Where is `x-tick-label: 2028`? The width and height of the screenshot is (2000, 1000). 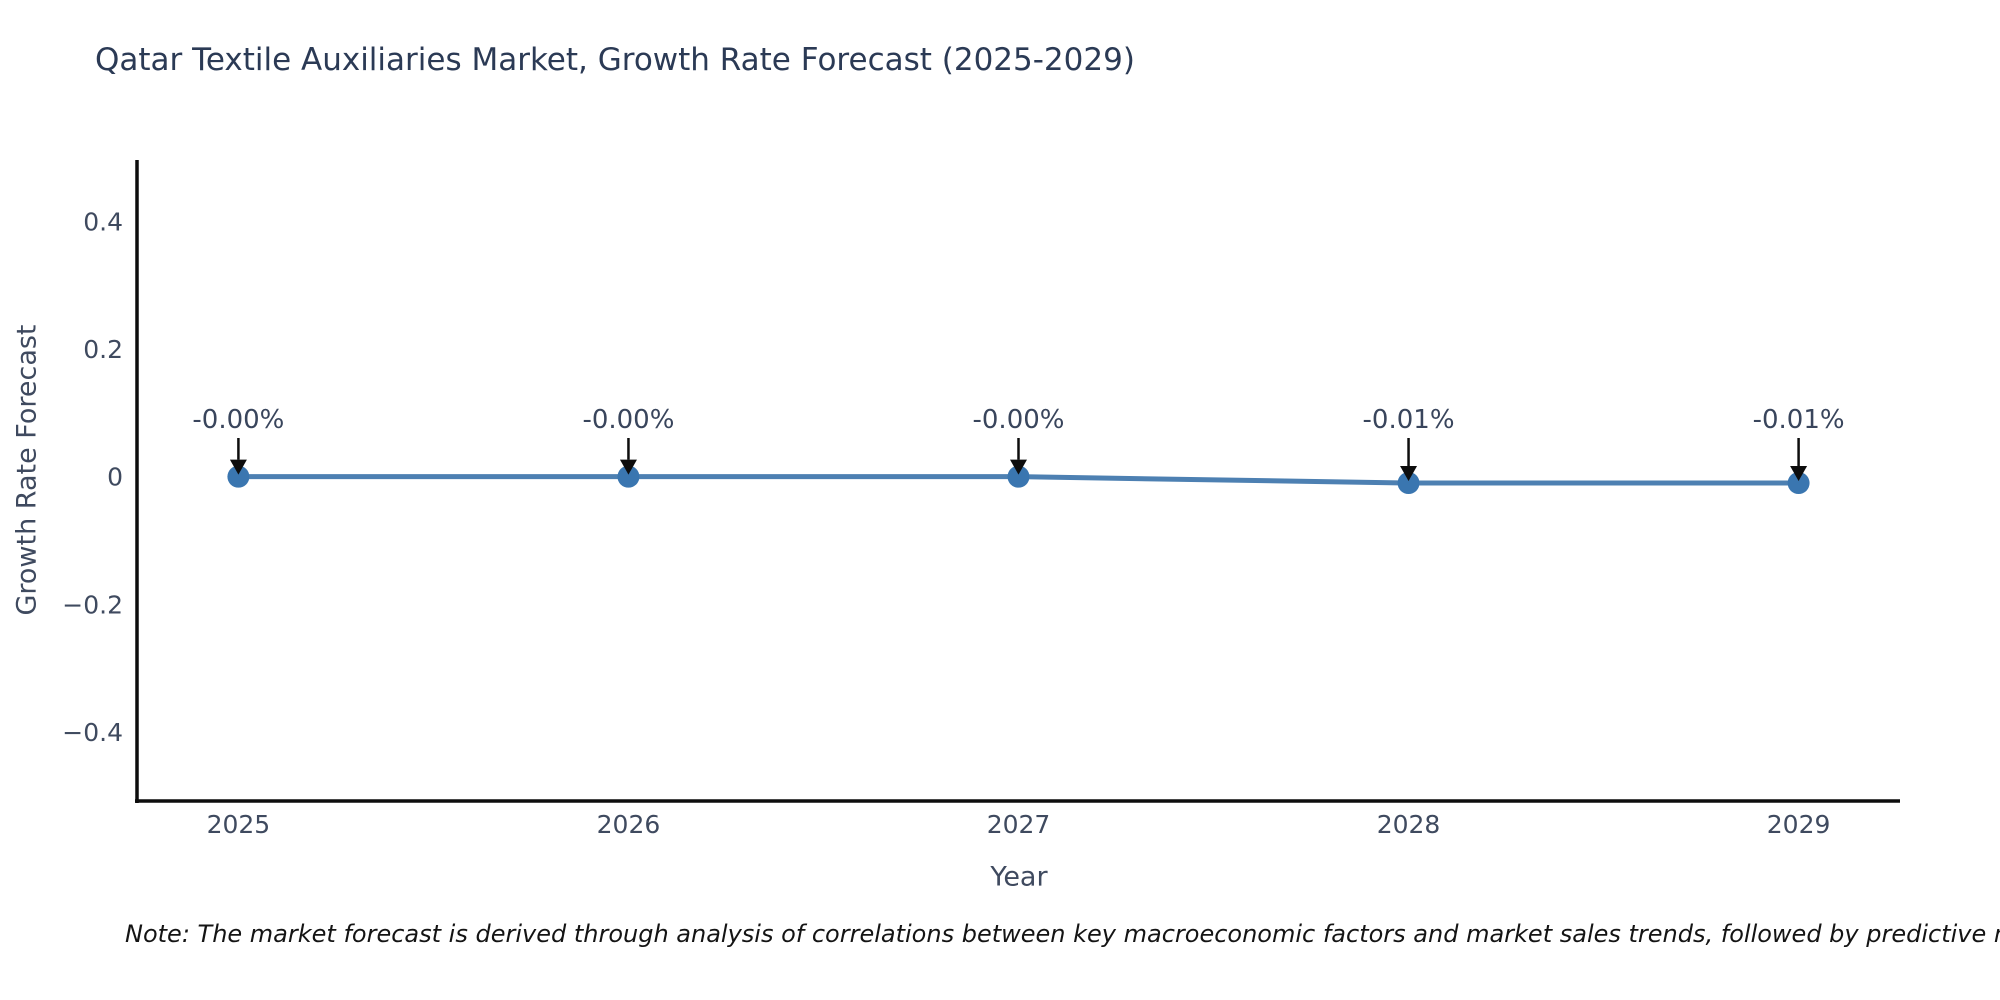 x-tick-label: 2028 is located at coordinates (1409, 824).